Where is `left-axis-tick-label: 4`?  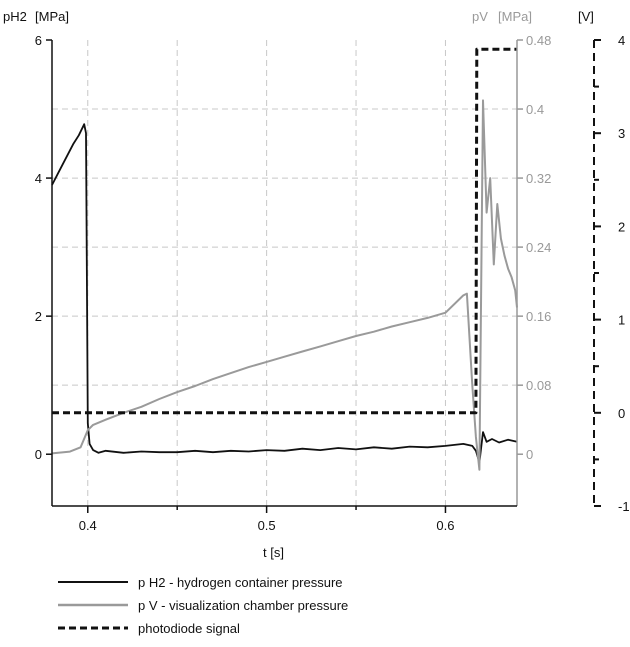
left-axis-tick-label: 4 is located at coordinates (38, 178).